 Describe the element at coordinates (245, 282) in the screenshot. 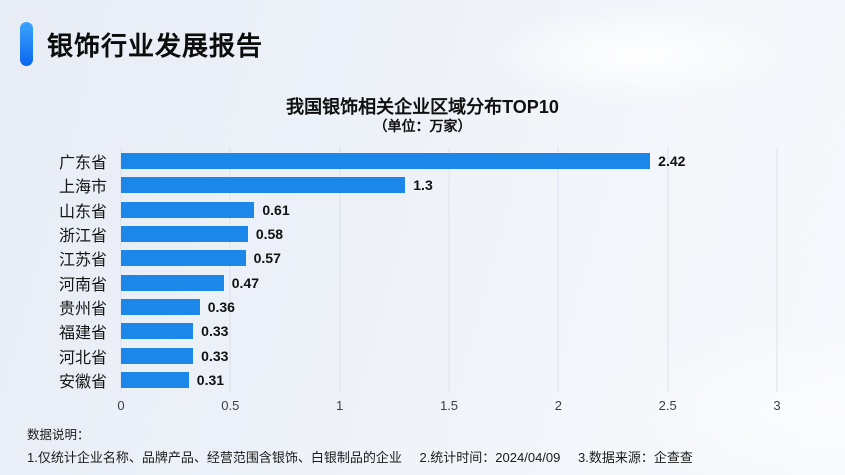

I see `bar-value-label: 0.47` at that location.